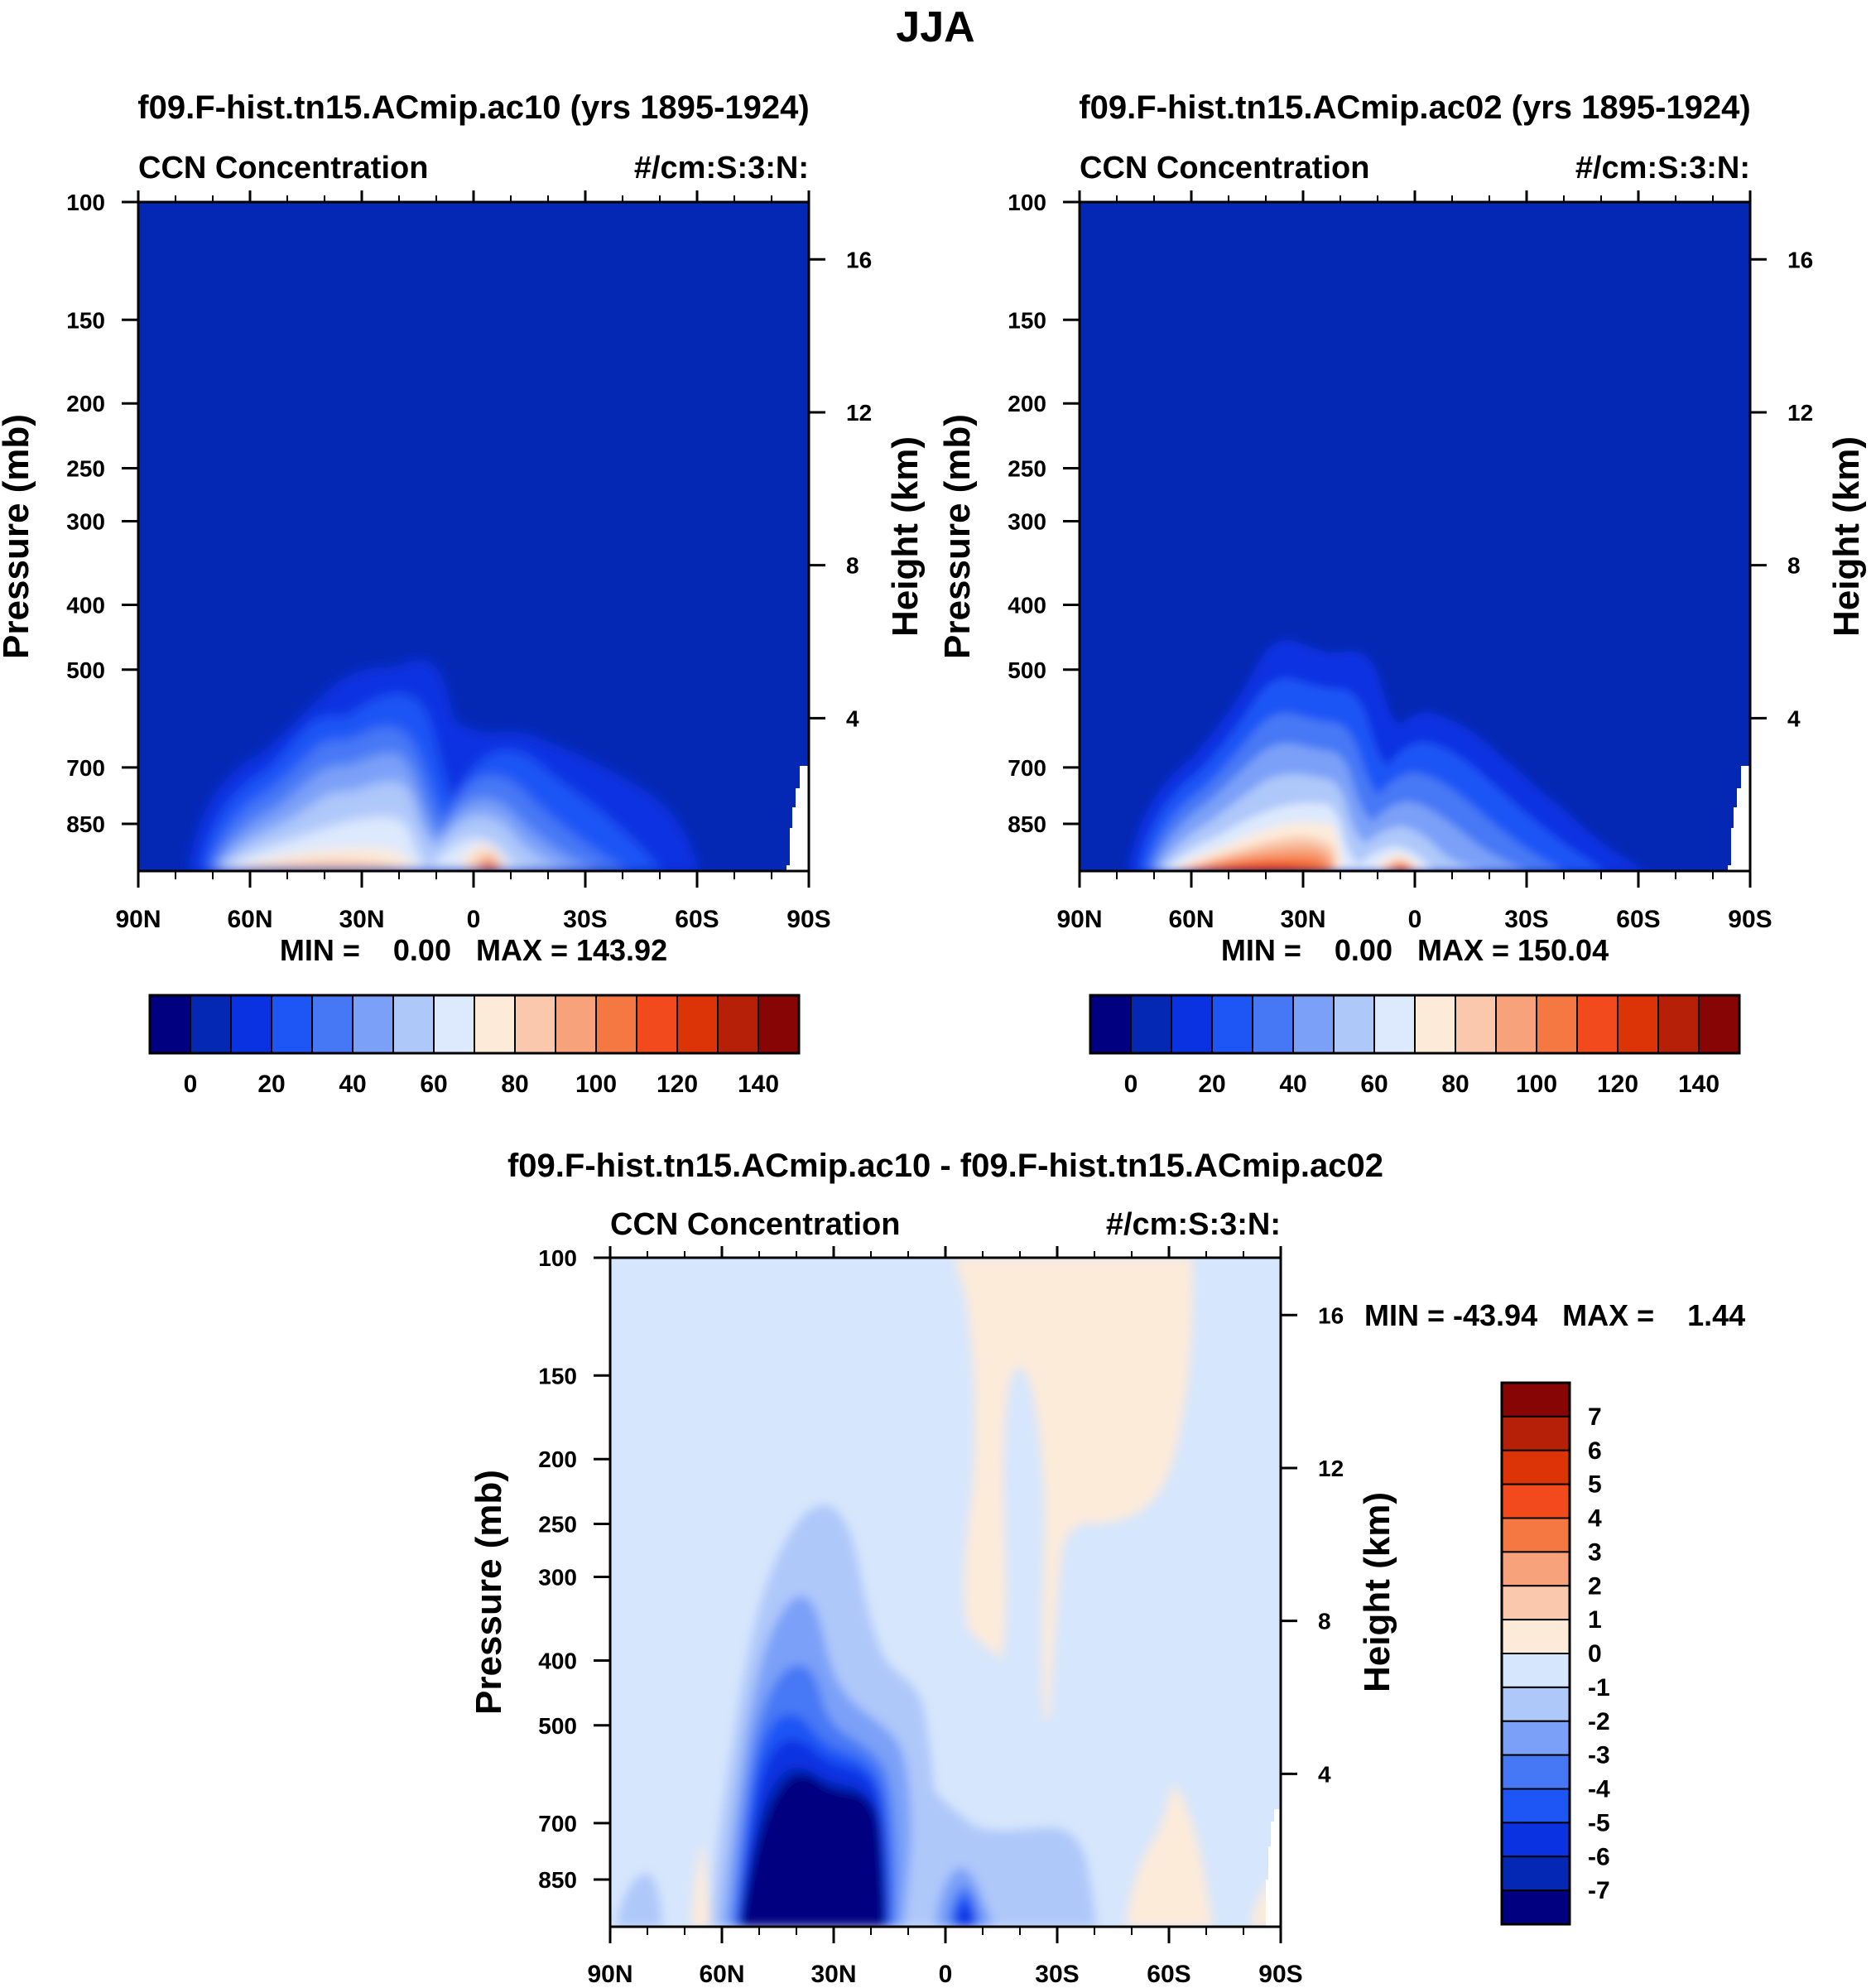  Describe the element at coordinates (1698, 1084) in the screenshot. I see `colorbar-label: 140` at that location.